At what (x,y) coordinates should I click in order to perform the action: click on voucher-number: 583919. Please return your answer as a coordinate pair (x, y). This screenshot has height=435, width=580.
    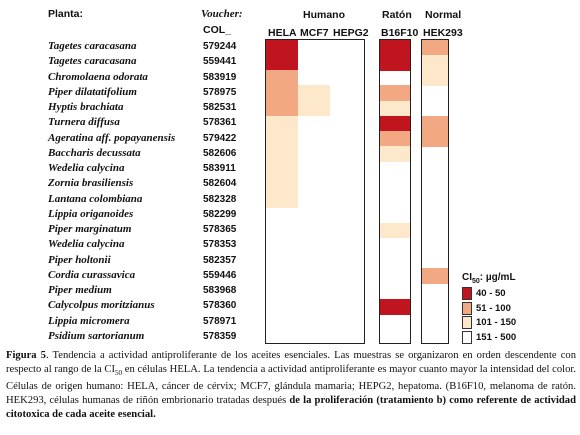
    Looking at the image, I should click on (220, 77).